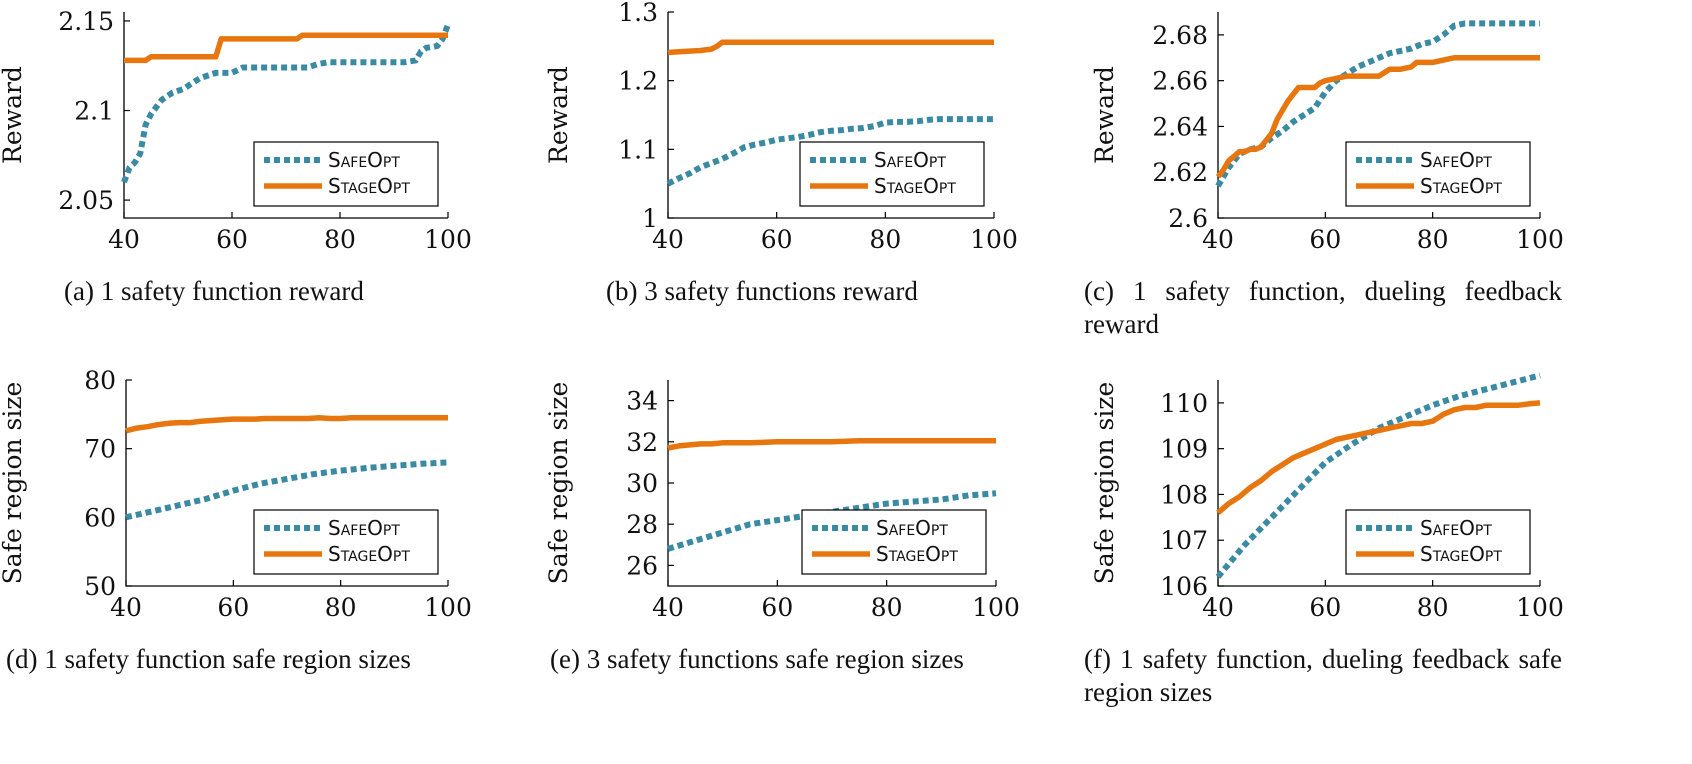 This screenshot has height=764, width=1692. What do you see at coordinates (1188, 218) in the screenshot?
I see `y-tick-label: 2.6` at bounding box center [1188, 218].